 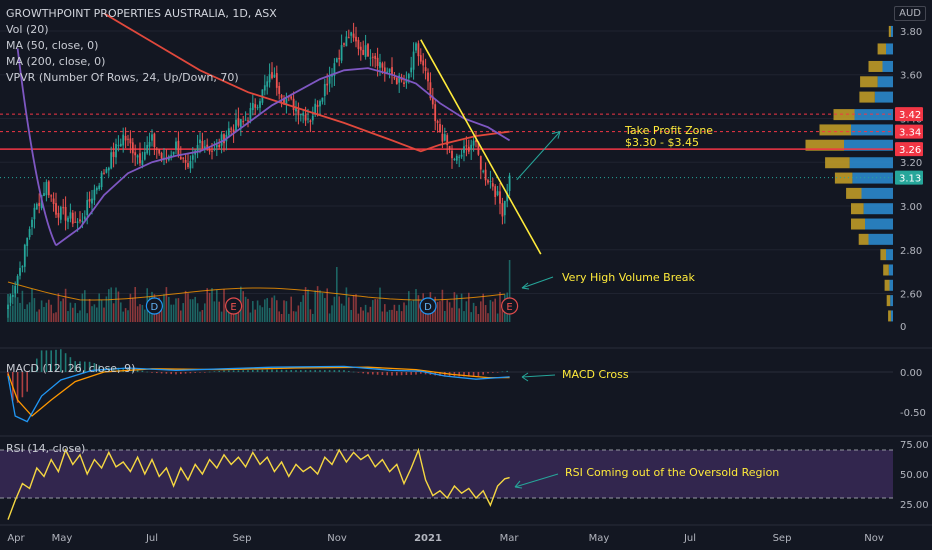 What do you see at coordinates (911, 163) in the screenshot?
I see `price-tick-label: 3.20` at bounding box center [911, 163].